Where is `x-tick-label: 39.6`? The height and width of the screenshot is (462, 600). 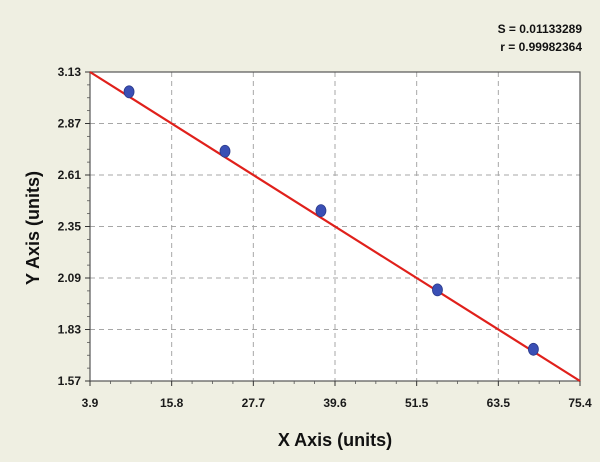
x-tick-label: 39.6 is located at coordinates (335, 403).